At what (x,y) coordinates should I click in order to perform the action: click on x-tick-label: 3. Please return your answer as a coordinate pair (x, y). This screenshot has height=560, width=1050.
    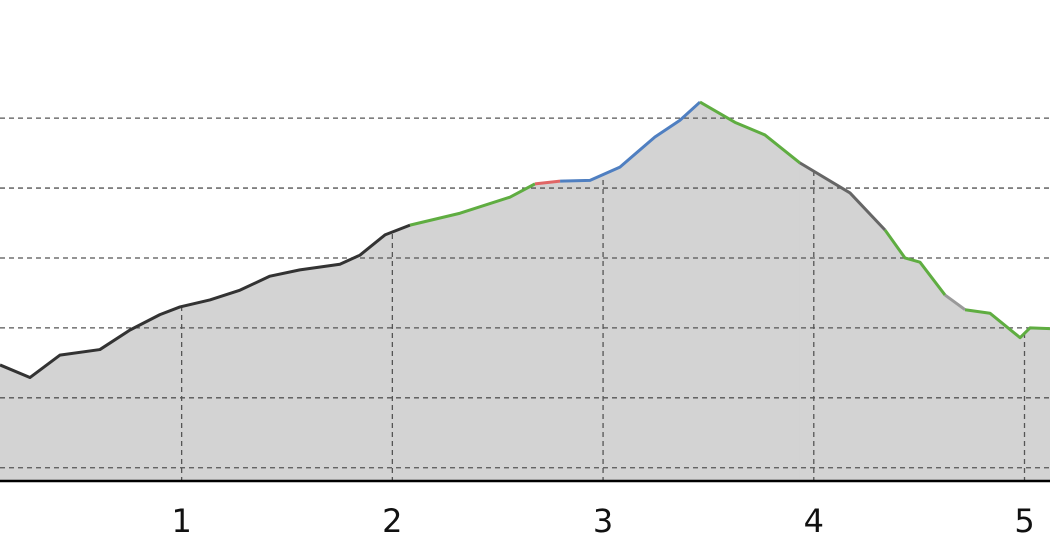
    Looking at the image, I should click on (603, 521).